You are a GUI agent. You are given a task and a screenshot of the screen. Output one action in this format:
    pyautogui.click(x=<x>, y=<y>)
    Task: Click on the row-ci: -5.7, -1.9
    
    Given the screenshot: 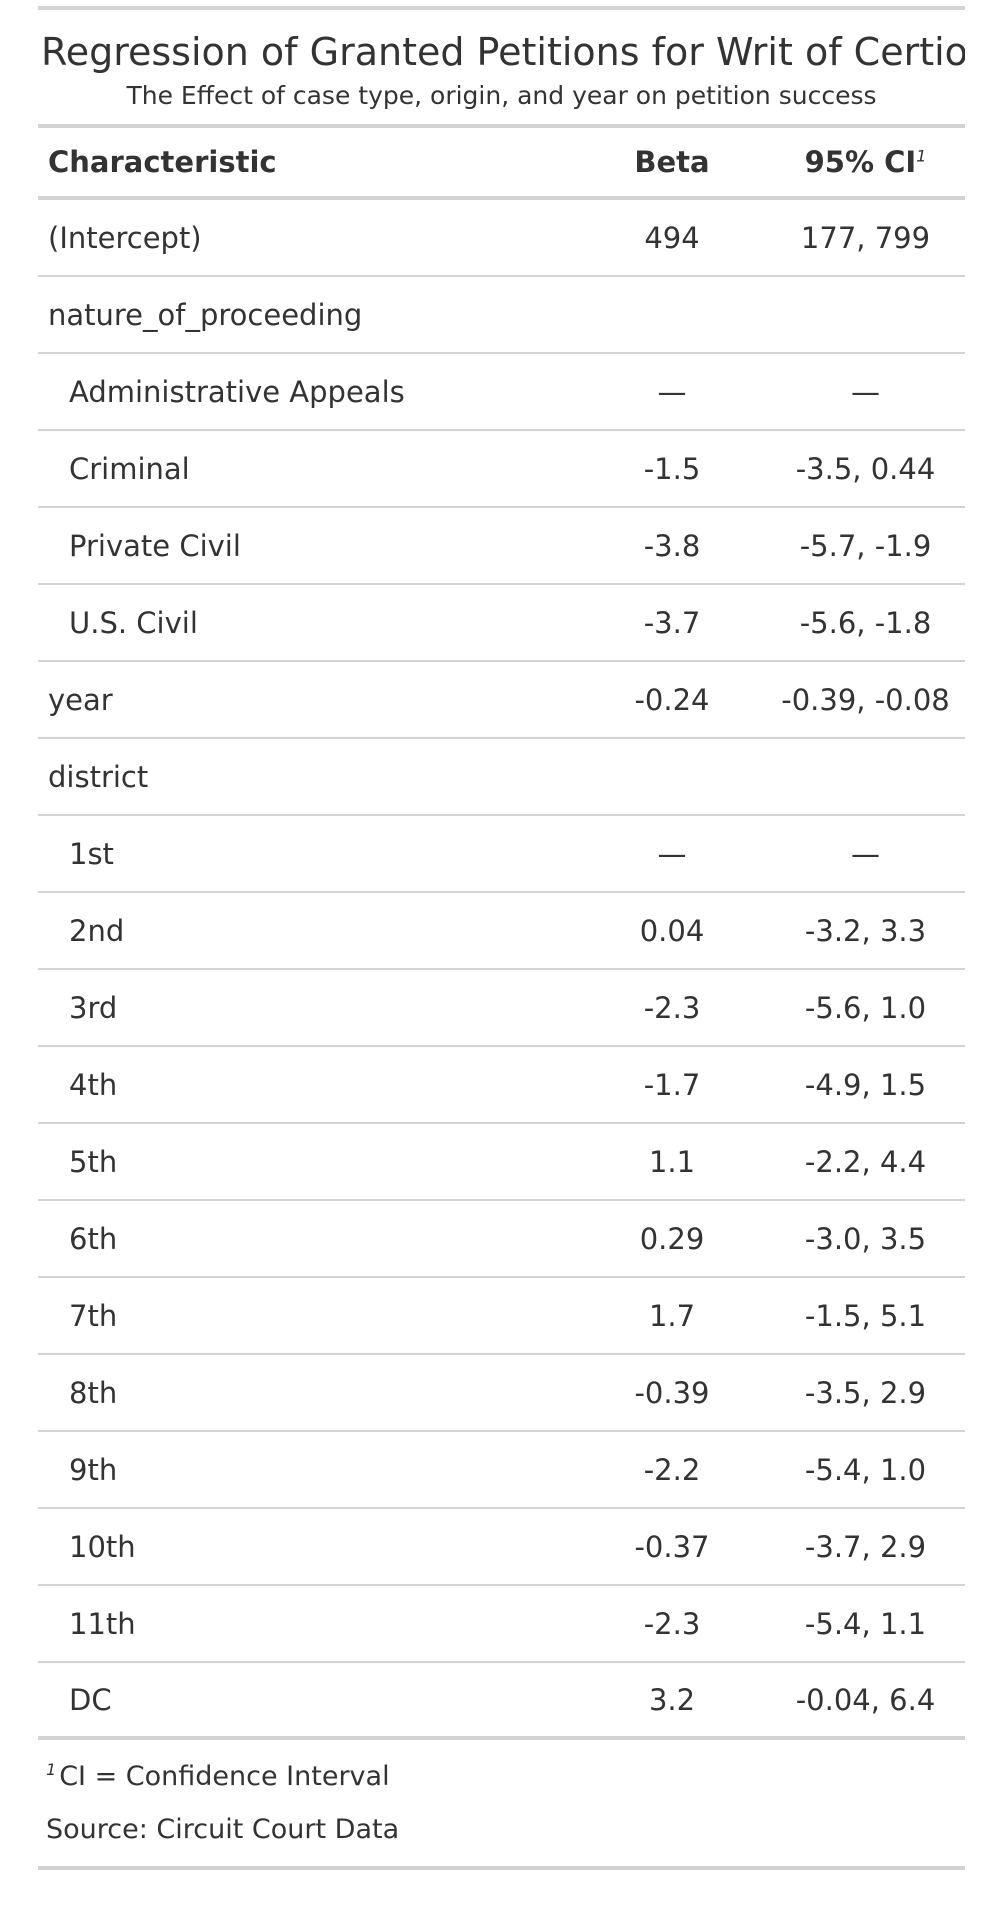 What is the action you would take?
    pyautogui.click(x=865, y=545)
    